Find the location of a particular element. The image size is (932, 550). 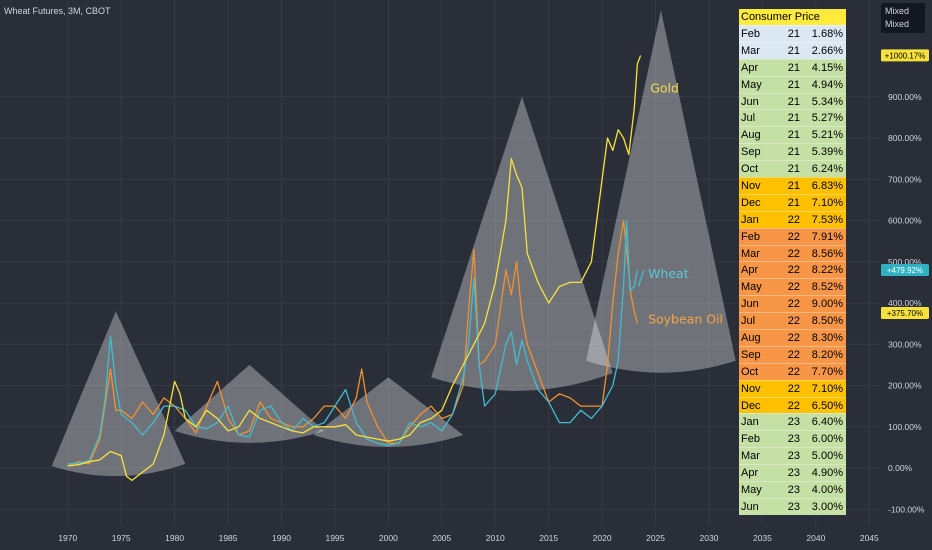

cpi-table-title: Consumer Price Index is located at coordinates (792, 24).